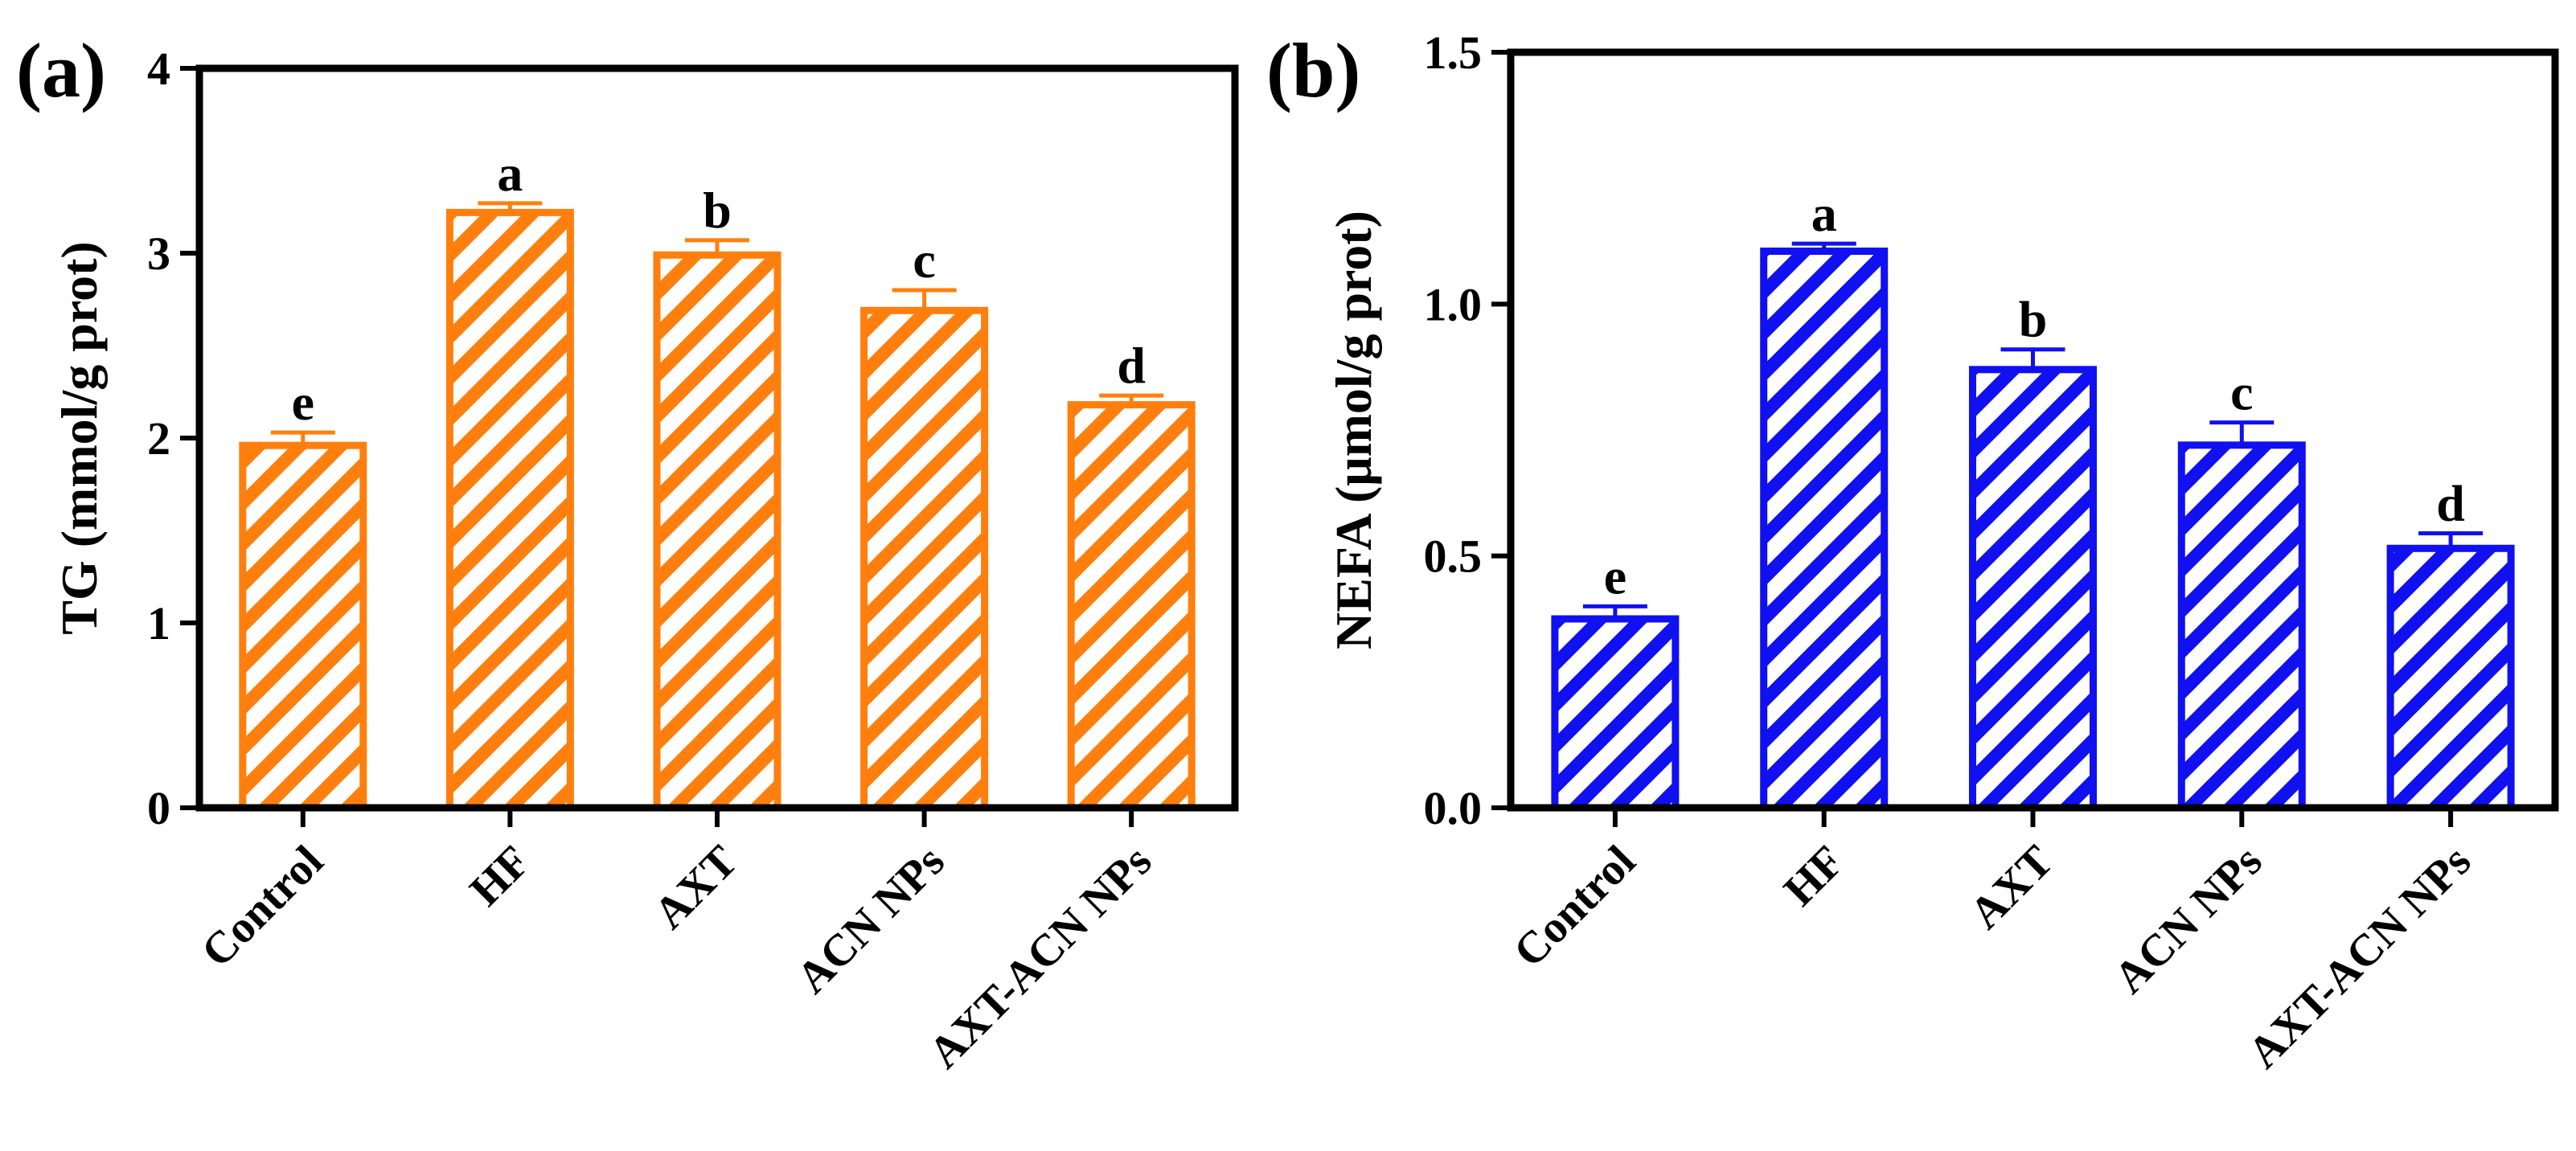 The height and width of the screenshot is (1151, 2576). Describe the element at coordinates (1453, 53) in the screenshot. I see `y-tick-label: 1.5` at that location.